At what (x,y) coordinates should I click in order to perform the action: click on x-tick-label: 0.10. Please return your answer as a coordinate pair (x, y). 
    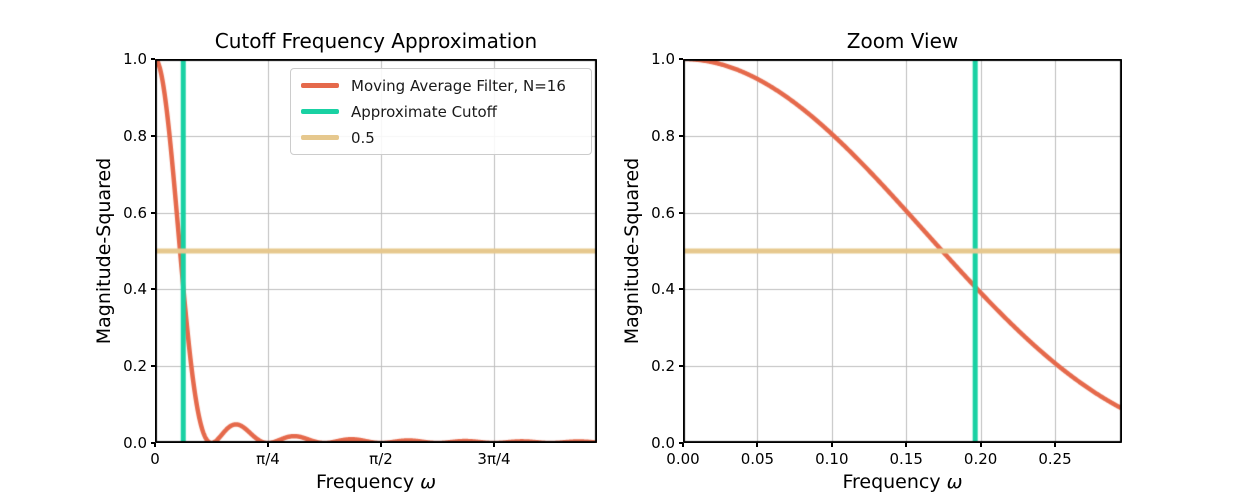
    Looking at the image, I should click on (832, 459).